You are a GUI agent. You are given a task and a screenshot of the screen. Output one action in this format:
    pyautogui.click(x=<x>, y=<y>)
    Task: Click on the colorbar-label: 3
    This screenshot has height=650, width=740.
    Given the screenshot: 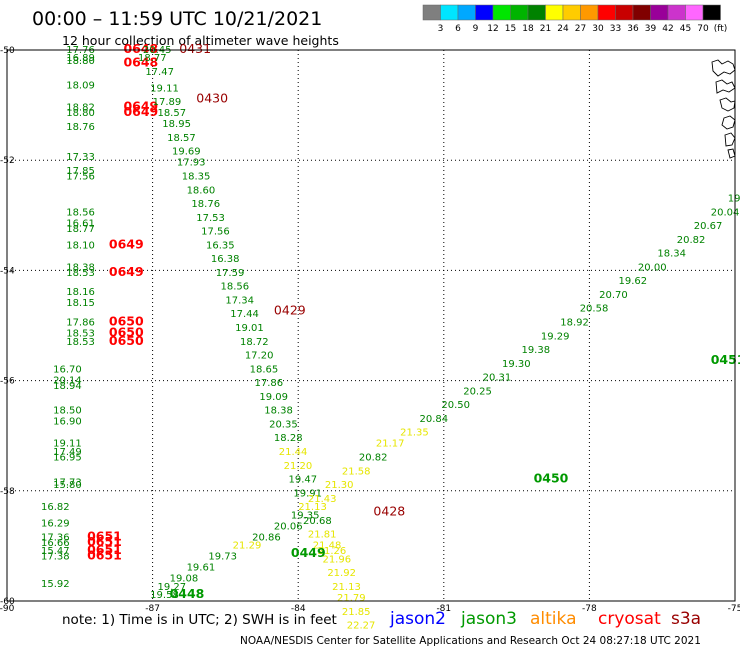 What is the action you would take?
    pyautogui.click(x=441, y=29)
    